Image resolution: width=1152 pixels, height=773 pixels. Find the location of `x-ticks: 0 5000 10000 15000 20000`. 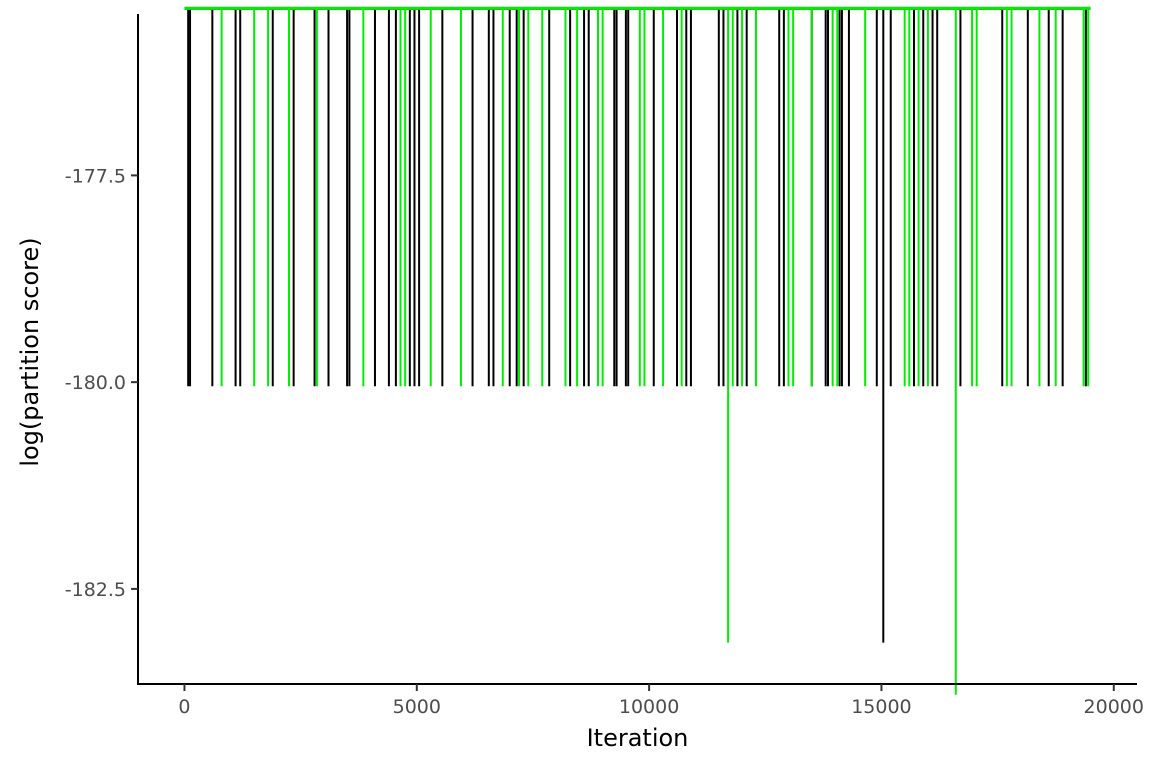

x-ticks: 0 5000 10000 15000 20000 is located at coordinates (661, 701).